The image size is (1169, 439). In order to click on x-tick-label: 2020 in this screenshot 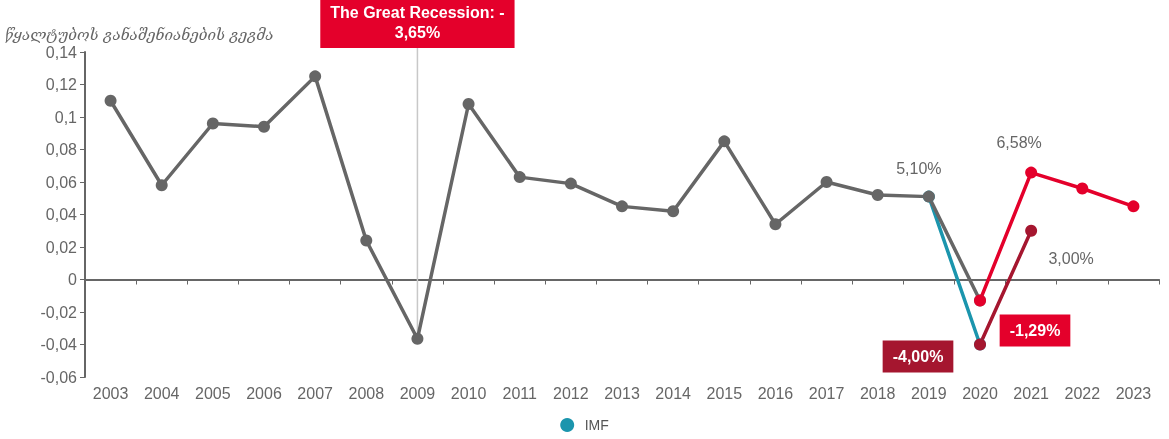, I will do `click(980, 393)`.